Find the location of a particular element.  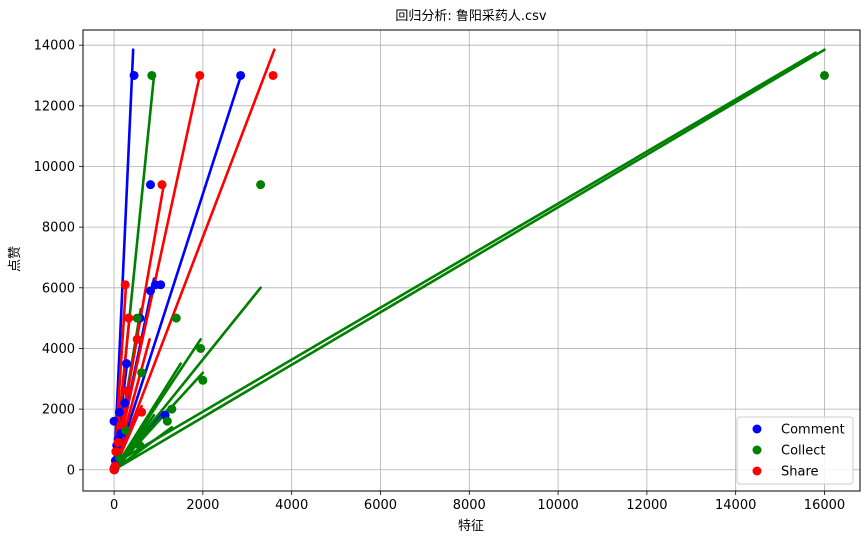

legend-marker-collect is located at coordinates (757, 450).